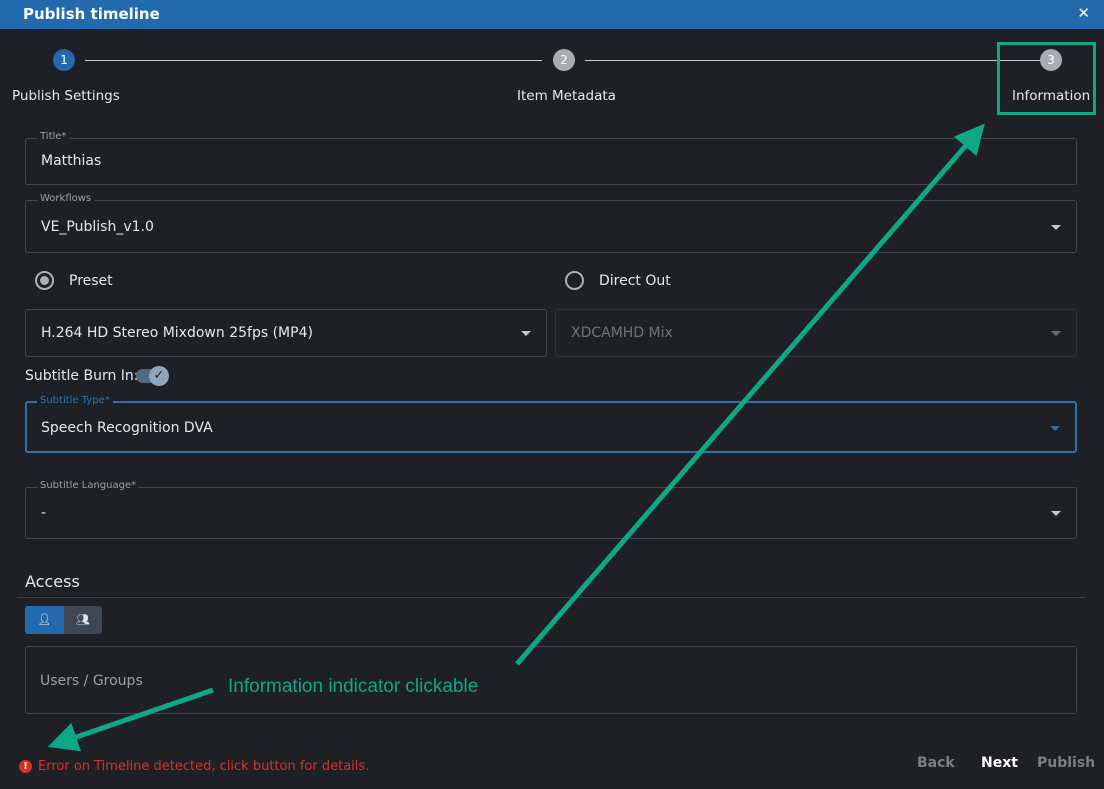 This screenshot has width=1104, height=789. Describe the element at coordinates (71, 161) in the screenshot. I see `title-input: Matthias` at that location.